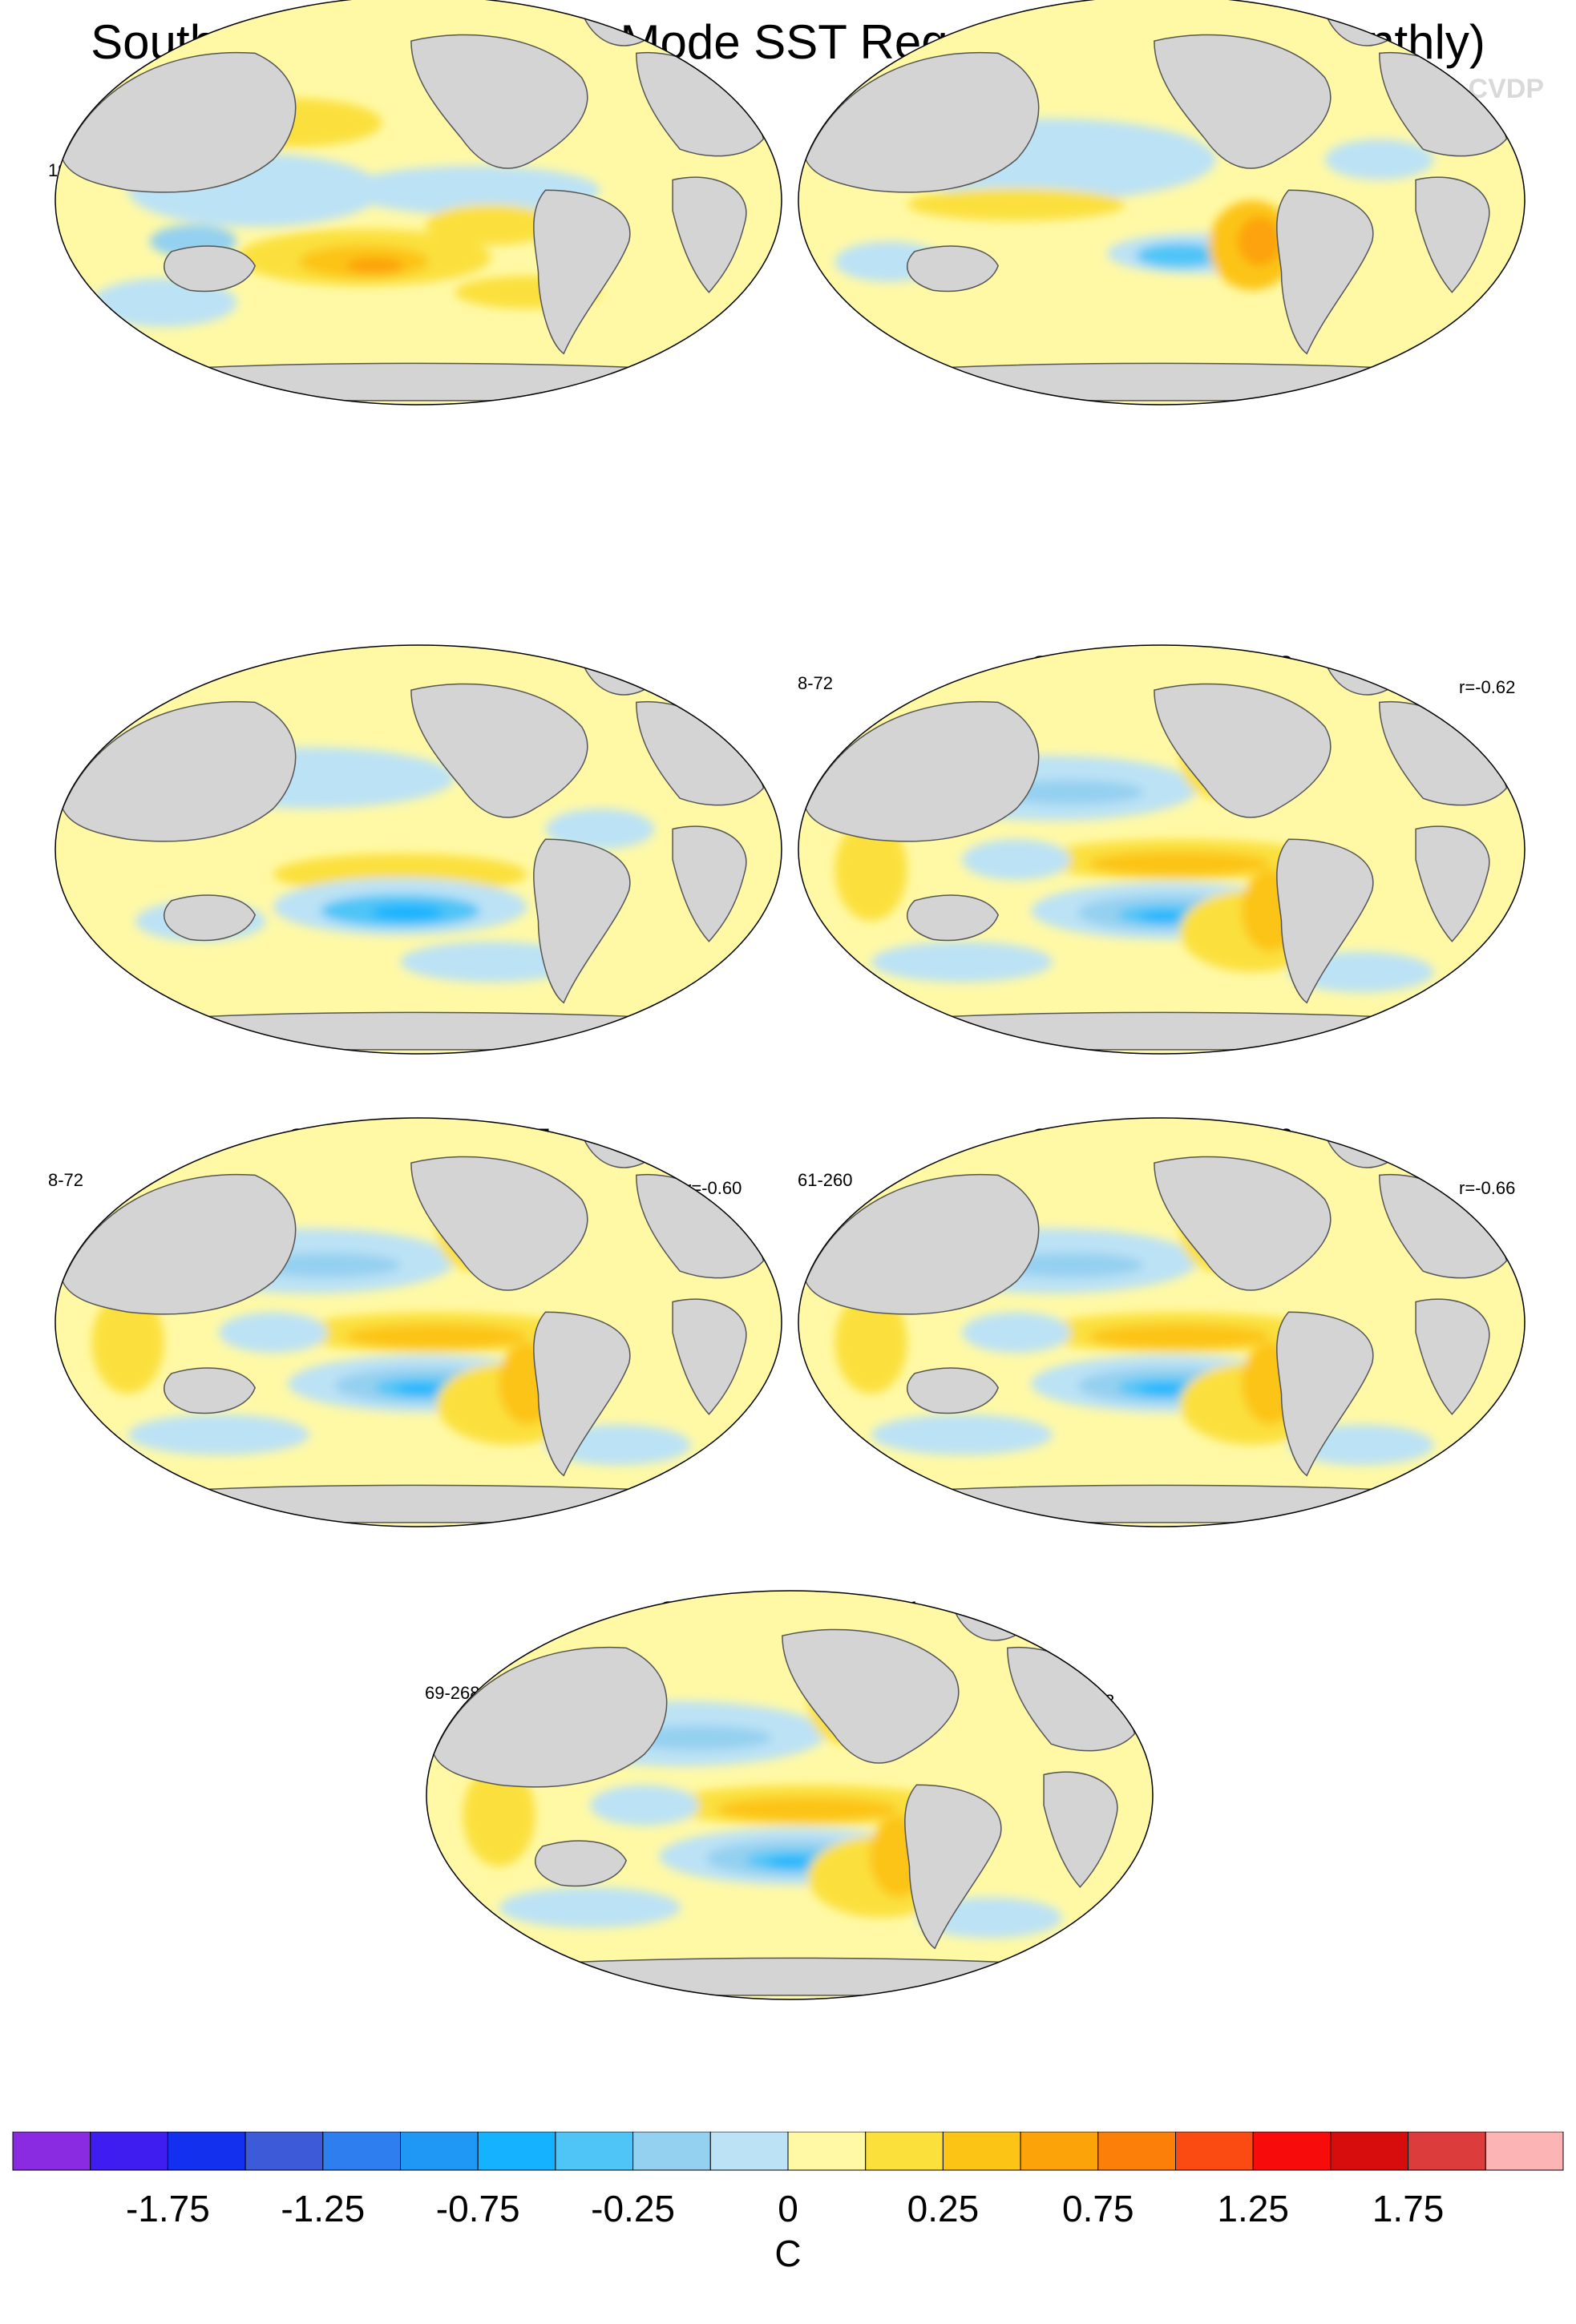  What do you see at coordinates (787, 2253) in the screenshot?
I see `colorbar-unit-label: C` at bounding box center [787, 2253].